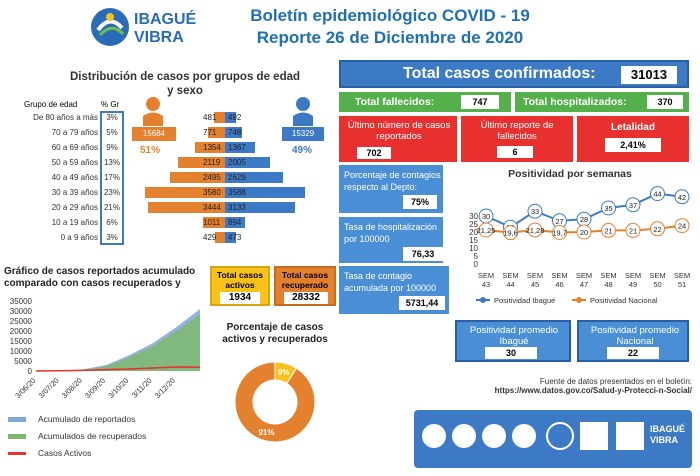 The image size is (700, 476). What do you see at coordinates (630, 436) in the screenshot?
I see `crest-icon` at bounding box center [630, 436].